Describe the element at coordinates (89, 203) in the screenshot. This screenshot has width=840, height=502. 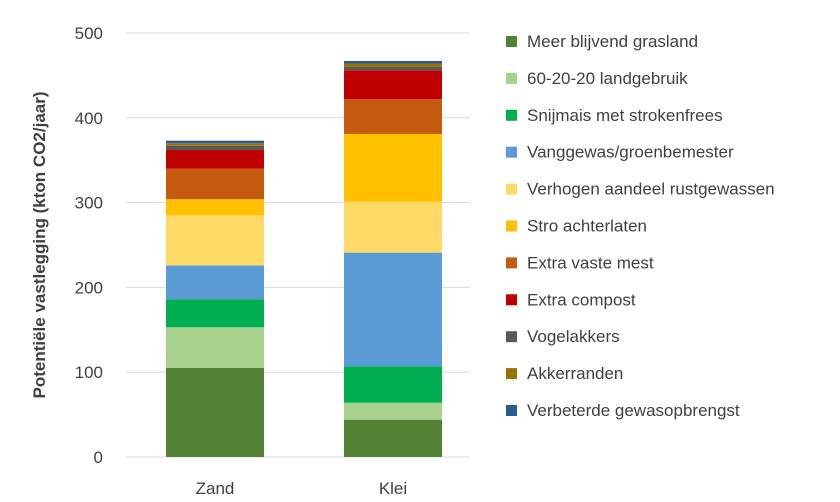
I see `y-tick-label: 300` at that location.